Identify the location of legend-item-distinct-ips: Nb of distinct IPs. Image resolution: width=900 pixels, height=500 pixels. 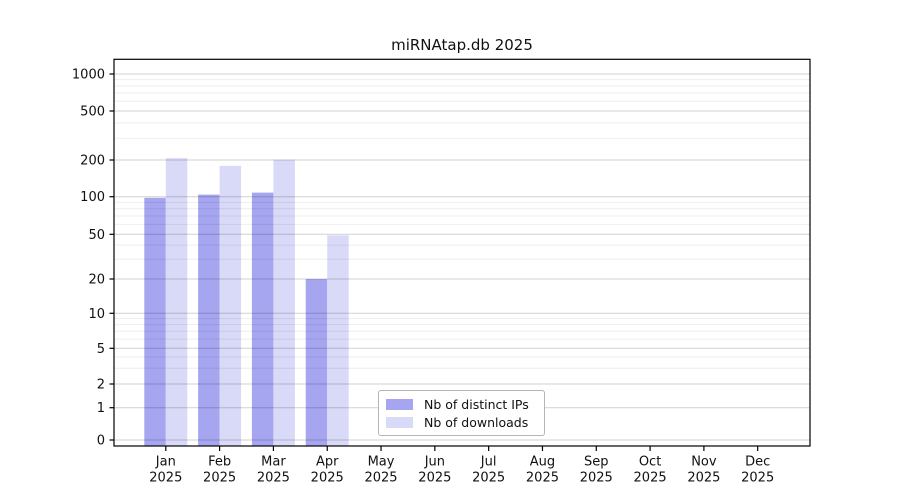
(461, 404).